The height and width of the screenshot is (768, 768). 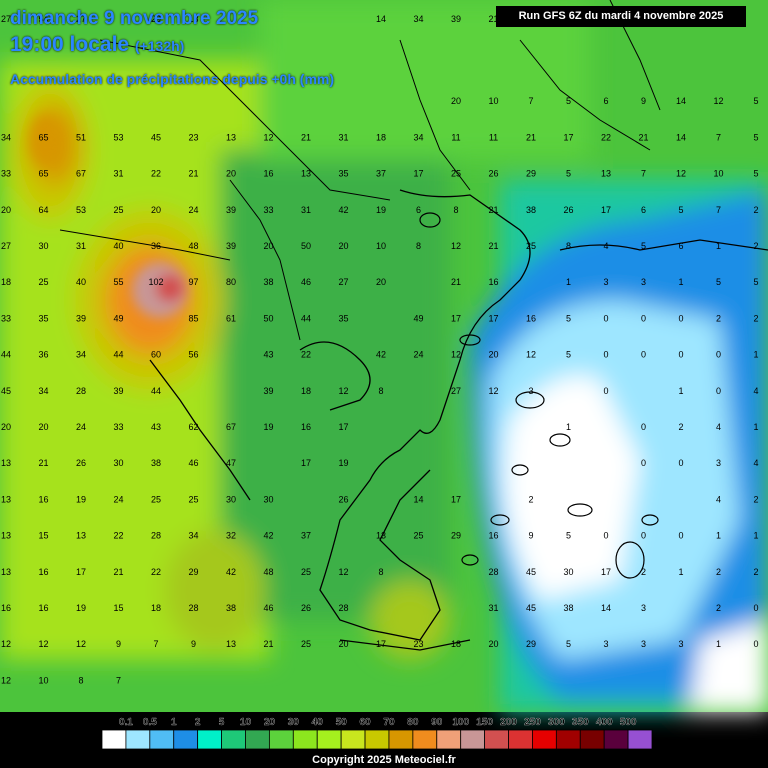 What do you see at coordinates (455, 137) in the screenshot?
I see `grid-value: 11` at bounding box center [455, 137].